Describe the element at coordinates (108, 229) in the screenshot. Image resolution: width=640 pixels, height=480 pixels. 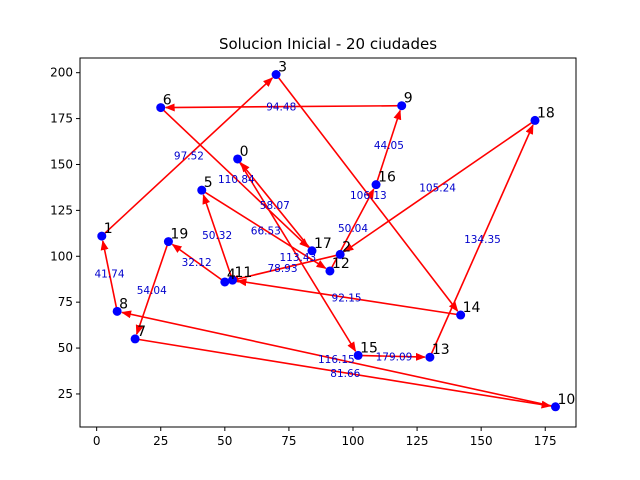
I see `city-label: 1` at that location.